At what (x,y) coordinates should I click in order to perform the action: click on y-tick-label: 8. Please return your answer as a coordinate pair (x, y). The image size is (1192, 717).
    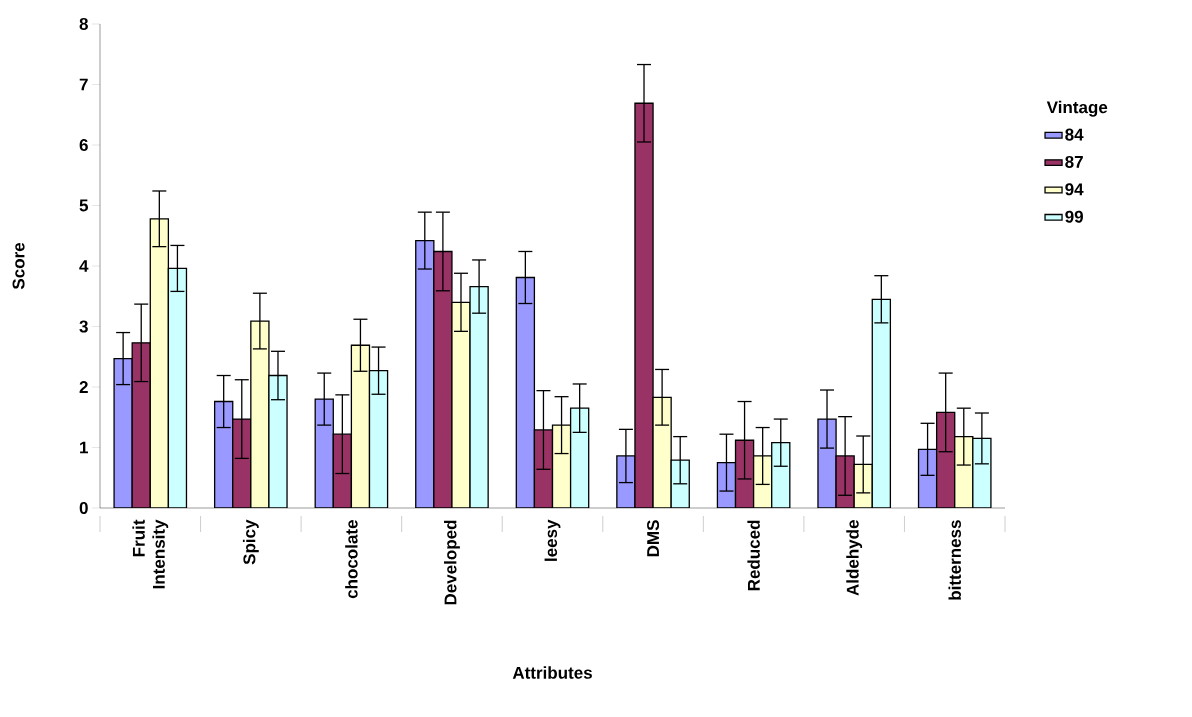
    Looking at the image, I should click on (83, 24).